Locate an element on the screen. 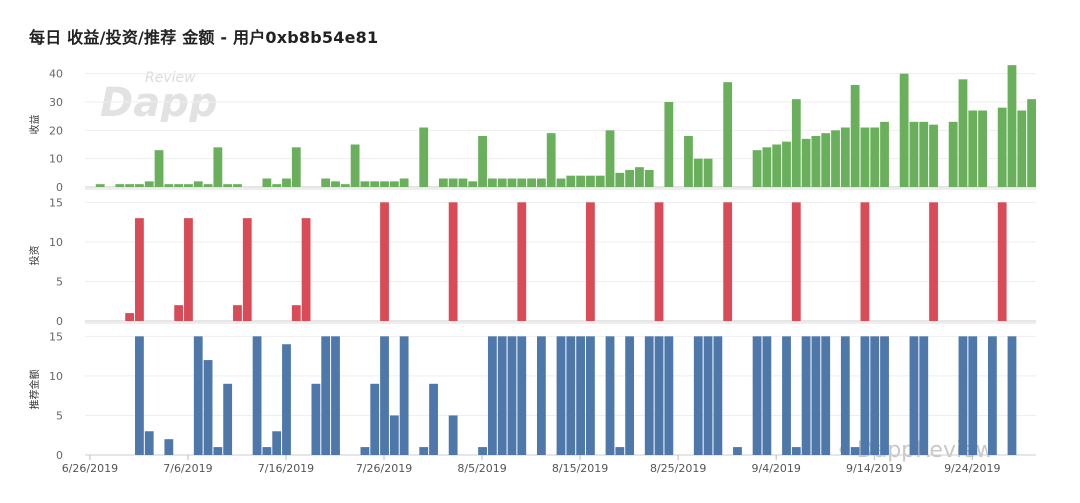 This screenshot has width=1080, height=503. y-tick-label: 0 is located at coordinates (59, 455).